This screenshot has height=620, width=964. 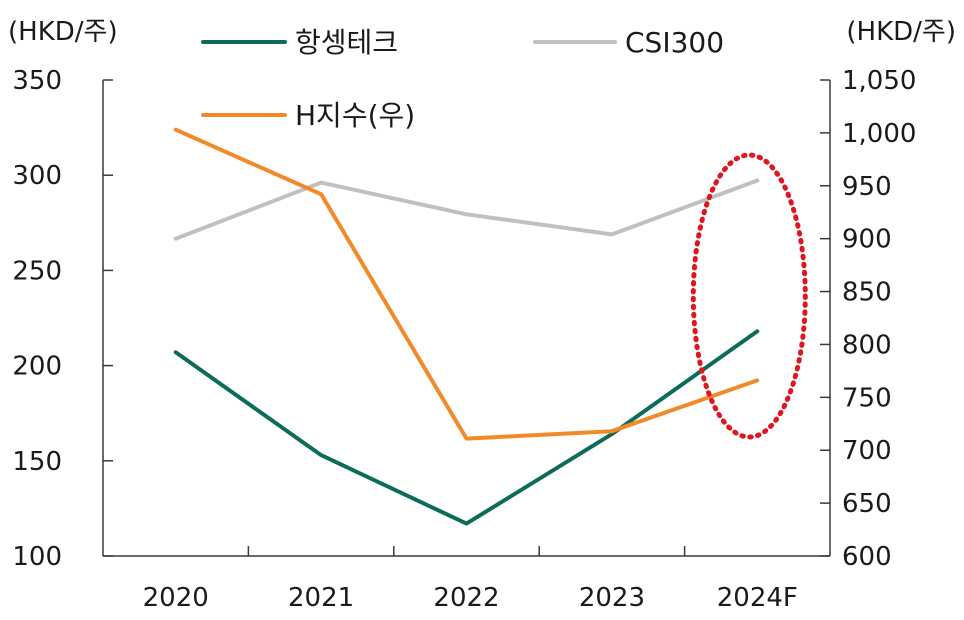 What do you see at coordinates (867, 504) in the screenshot?
I see `right-tick-label: 650` at bounding box center [867, 504].